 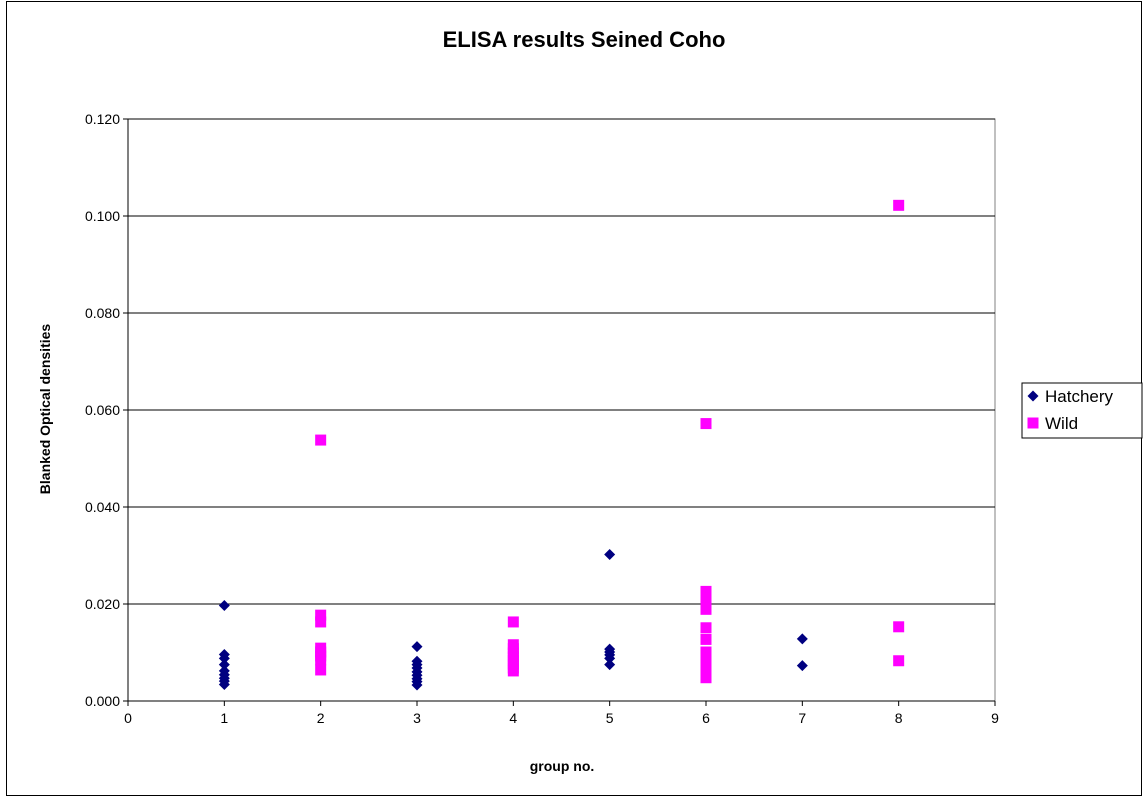 I want to click on y-tick-label: 0.020, so click(x=102, y=604).